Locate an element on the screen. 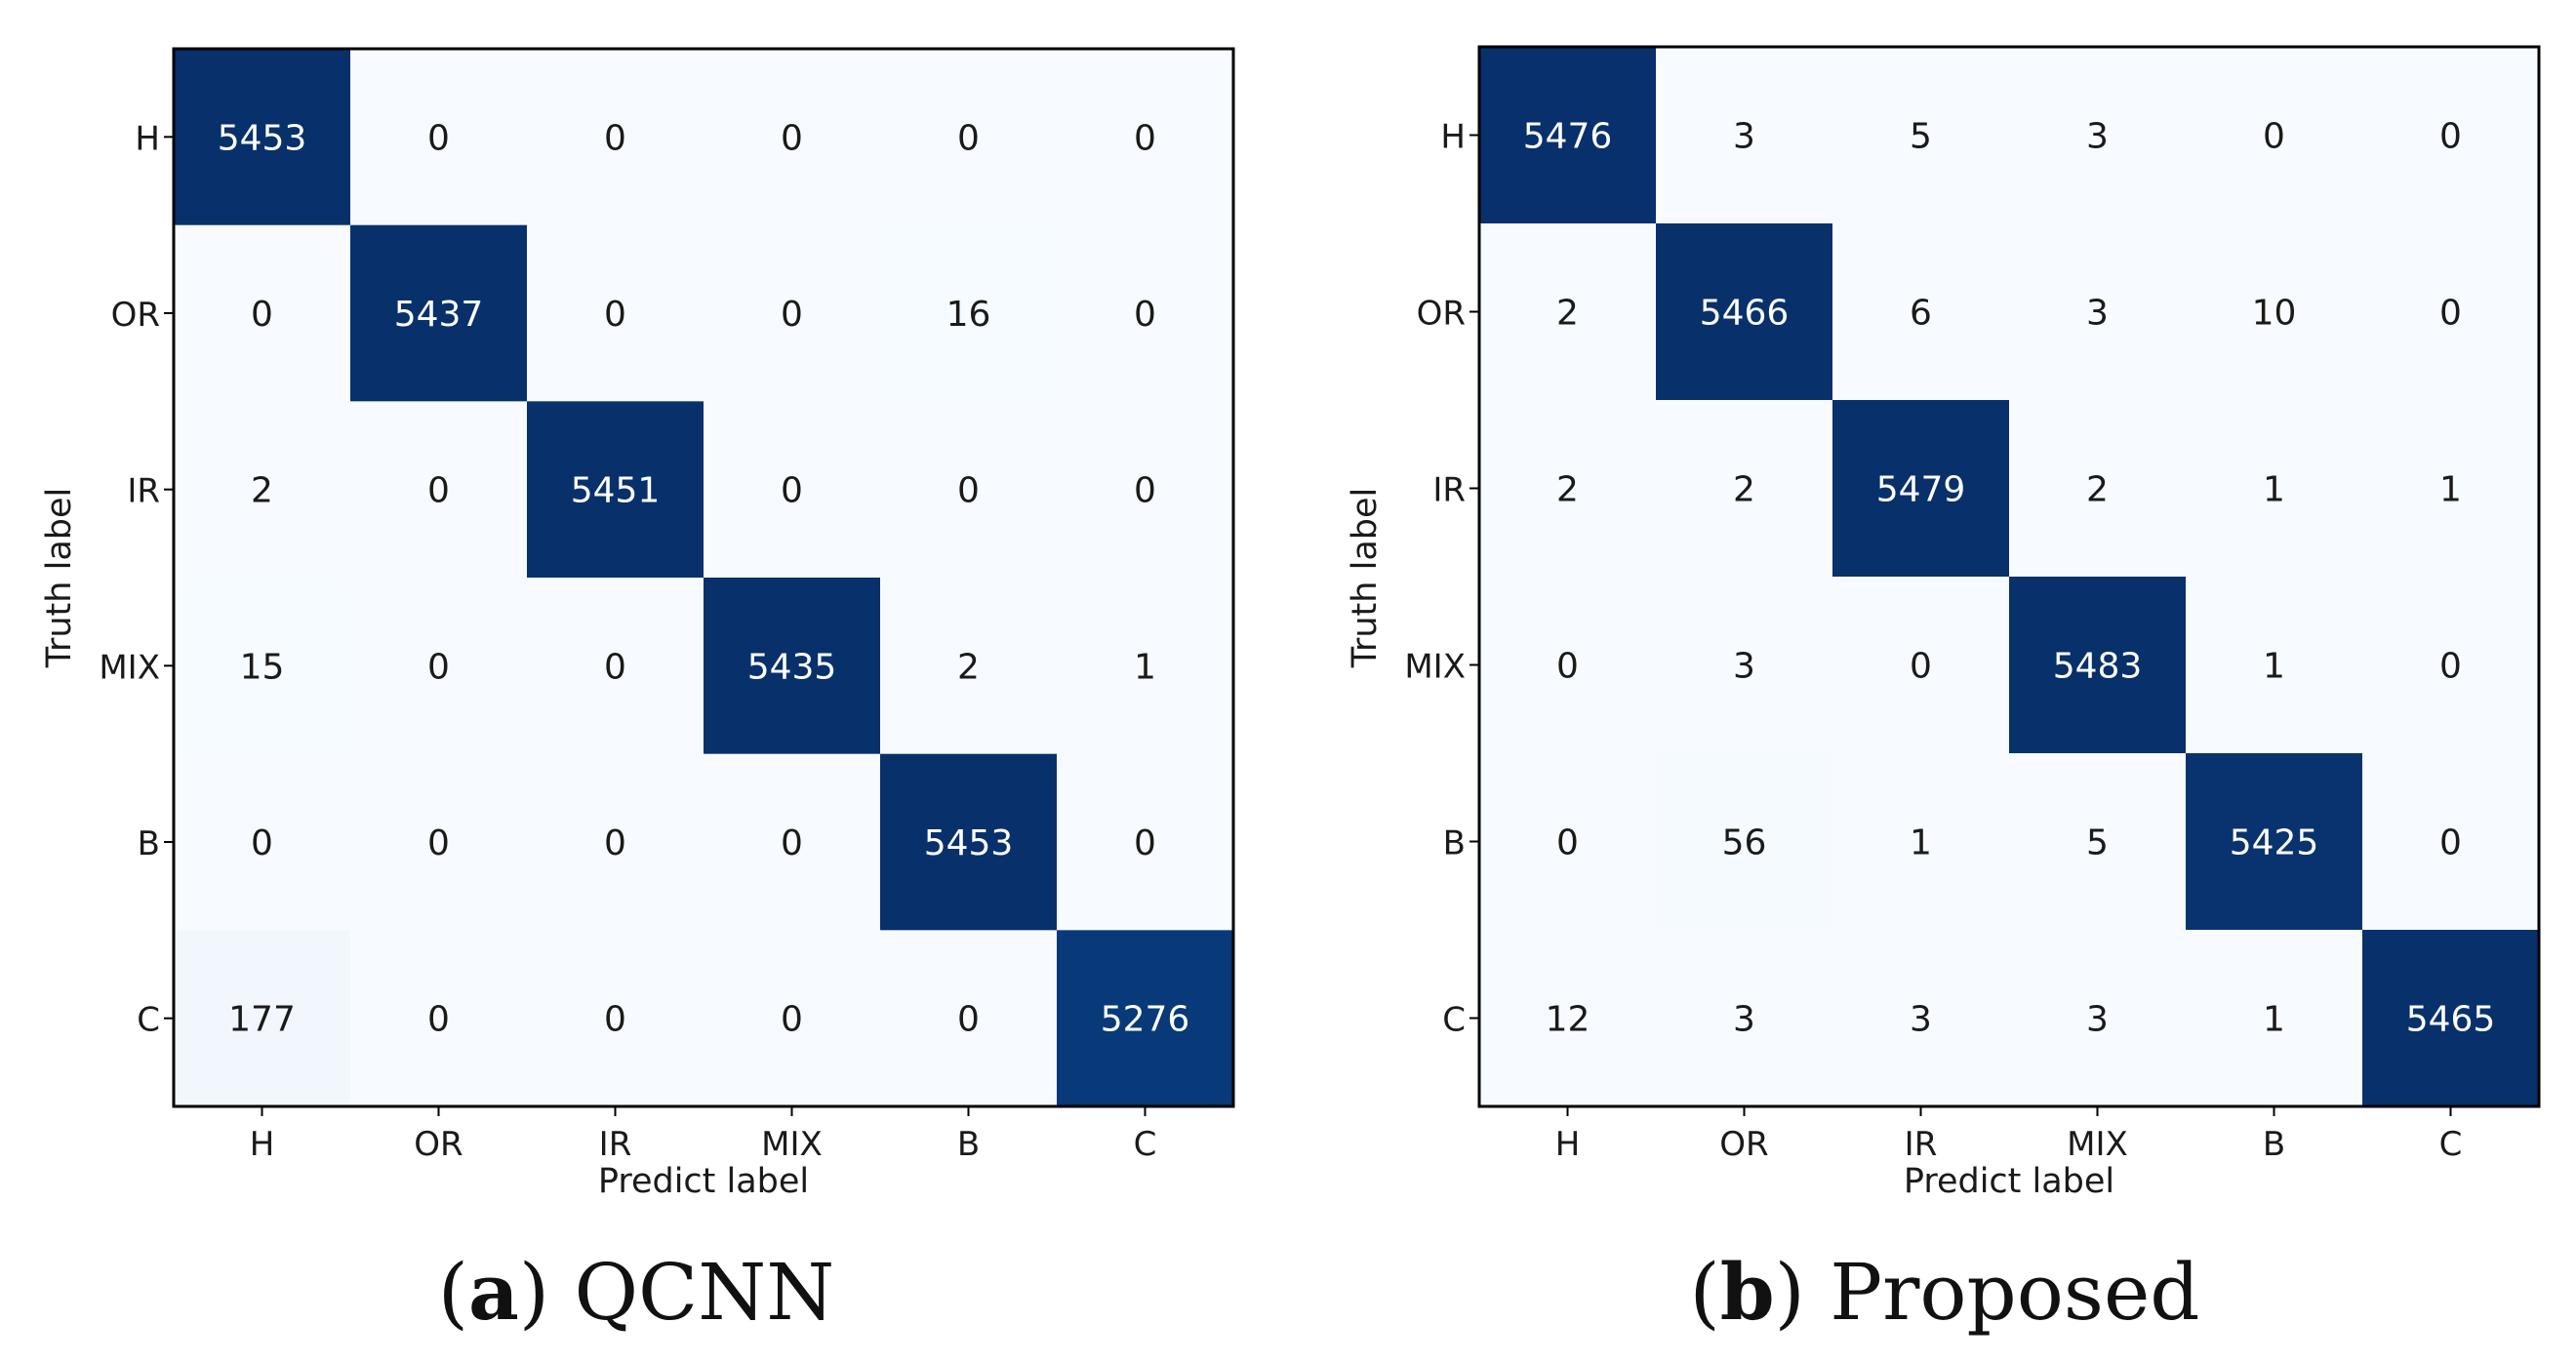  y-axis-label: Truth label is located at coordinates (1365, 578).